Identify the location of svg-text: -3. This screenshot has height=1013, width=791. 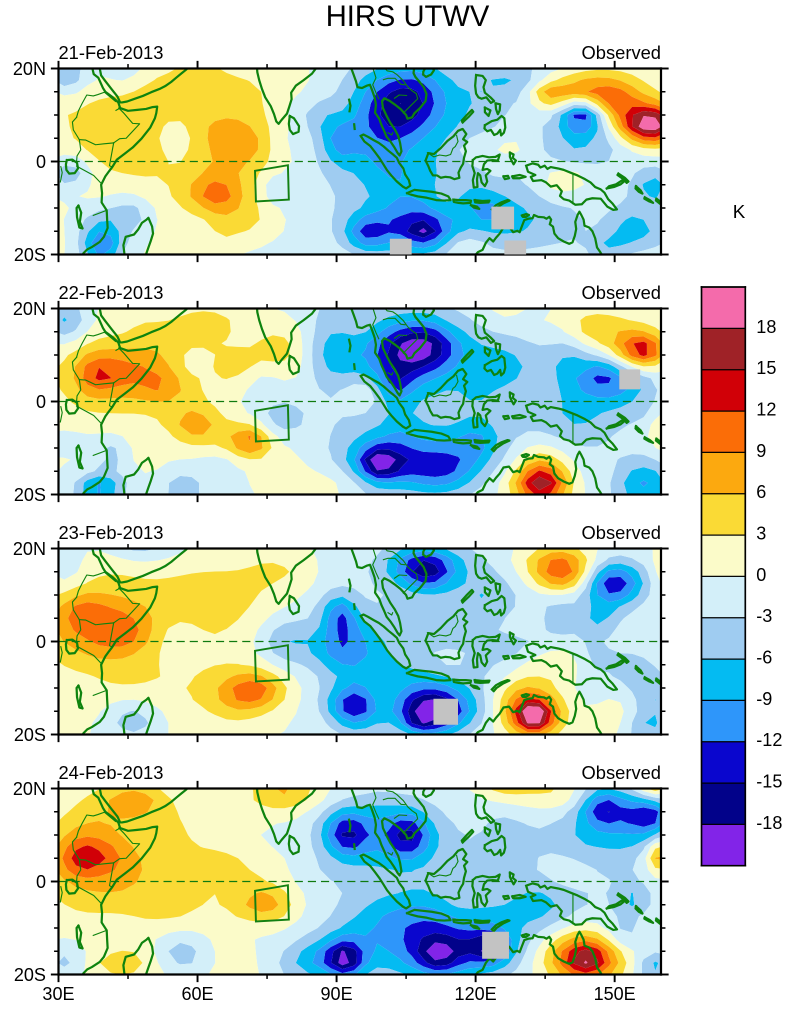
(764, 616).